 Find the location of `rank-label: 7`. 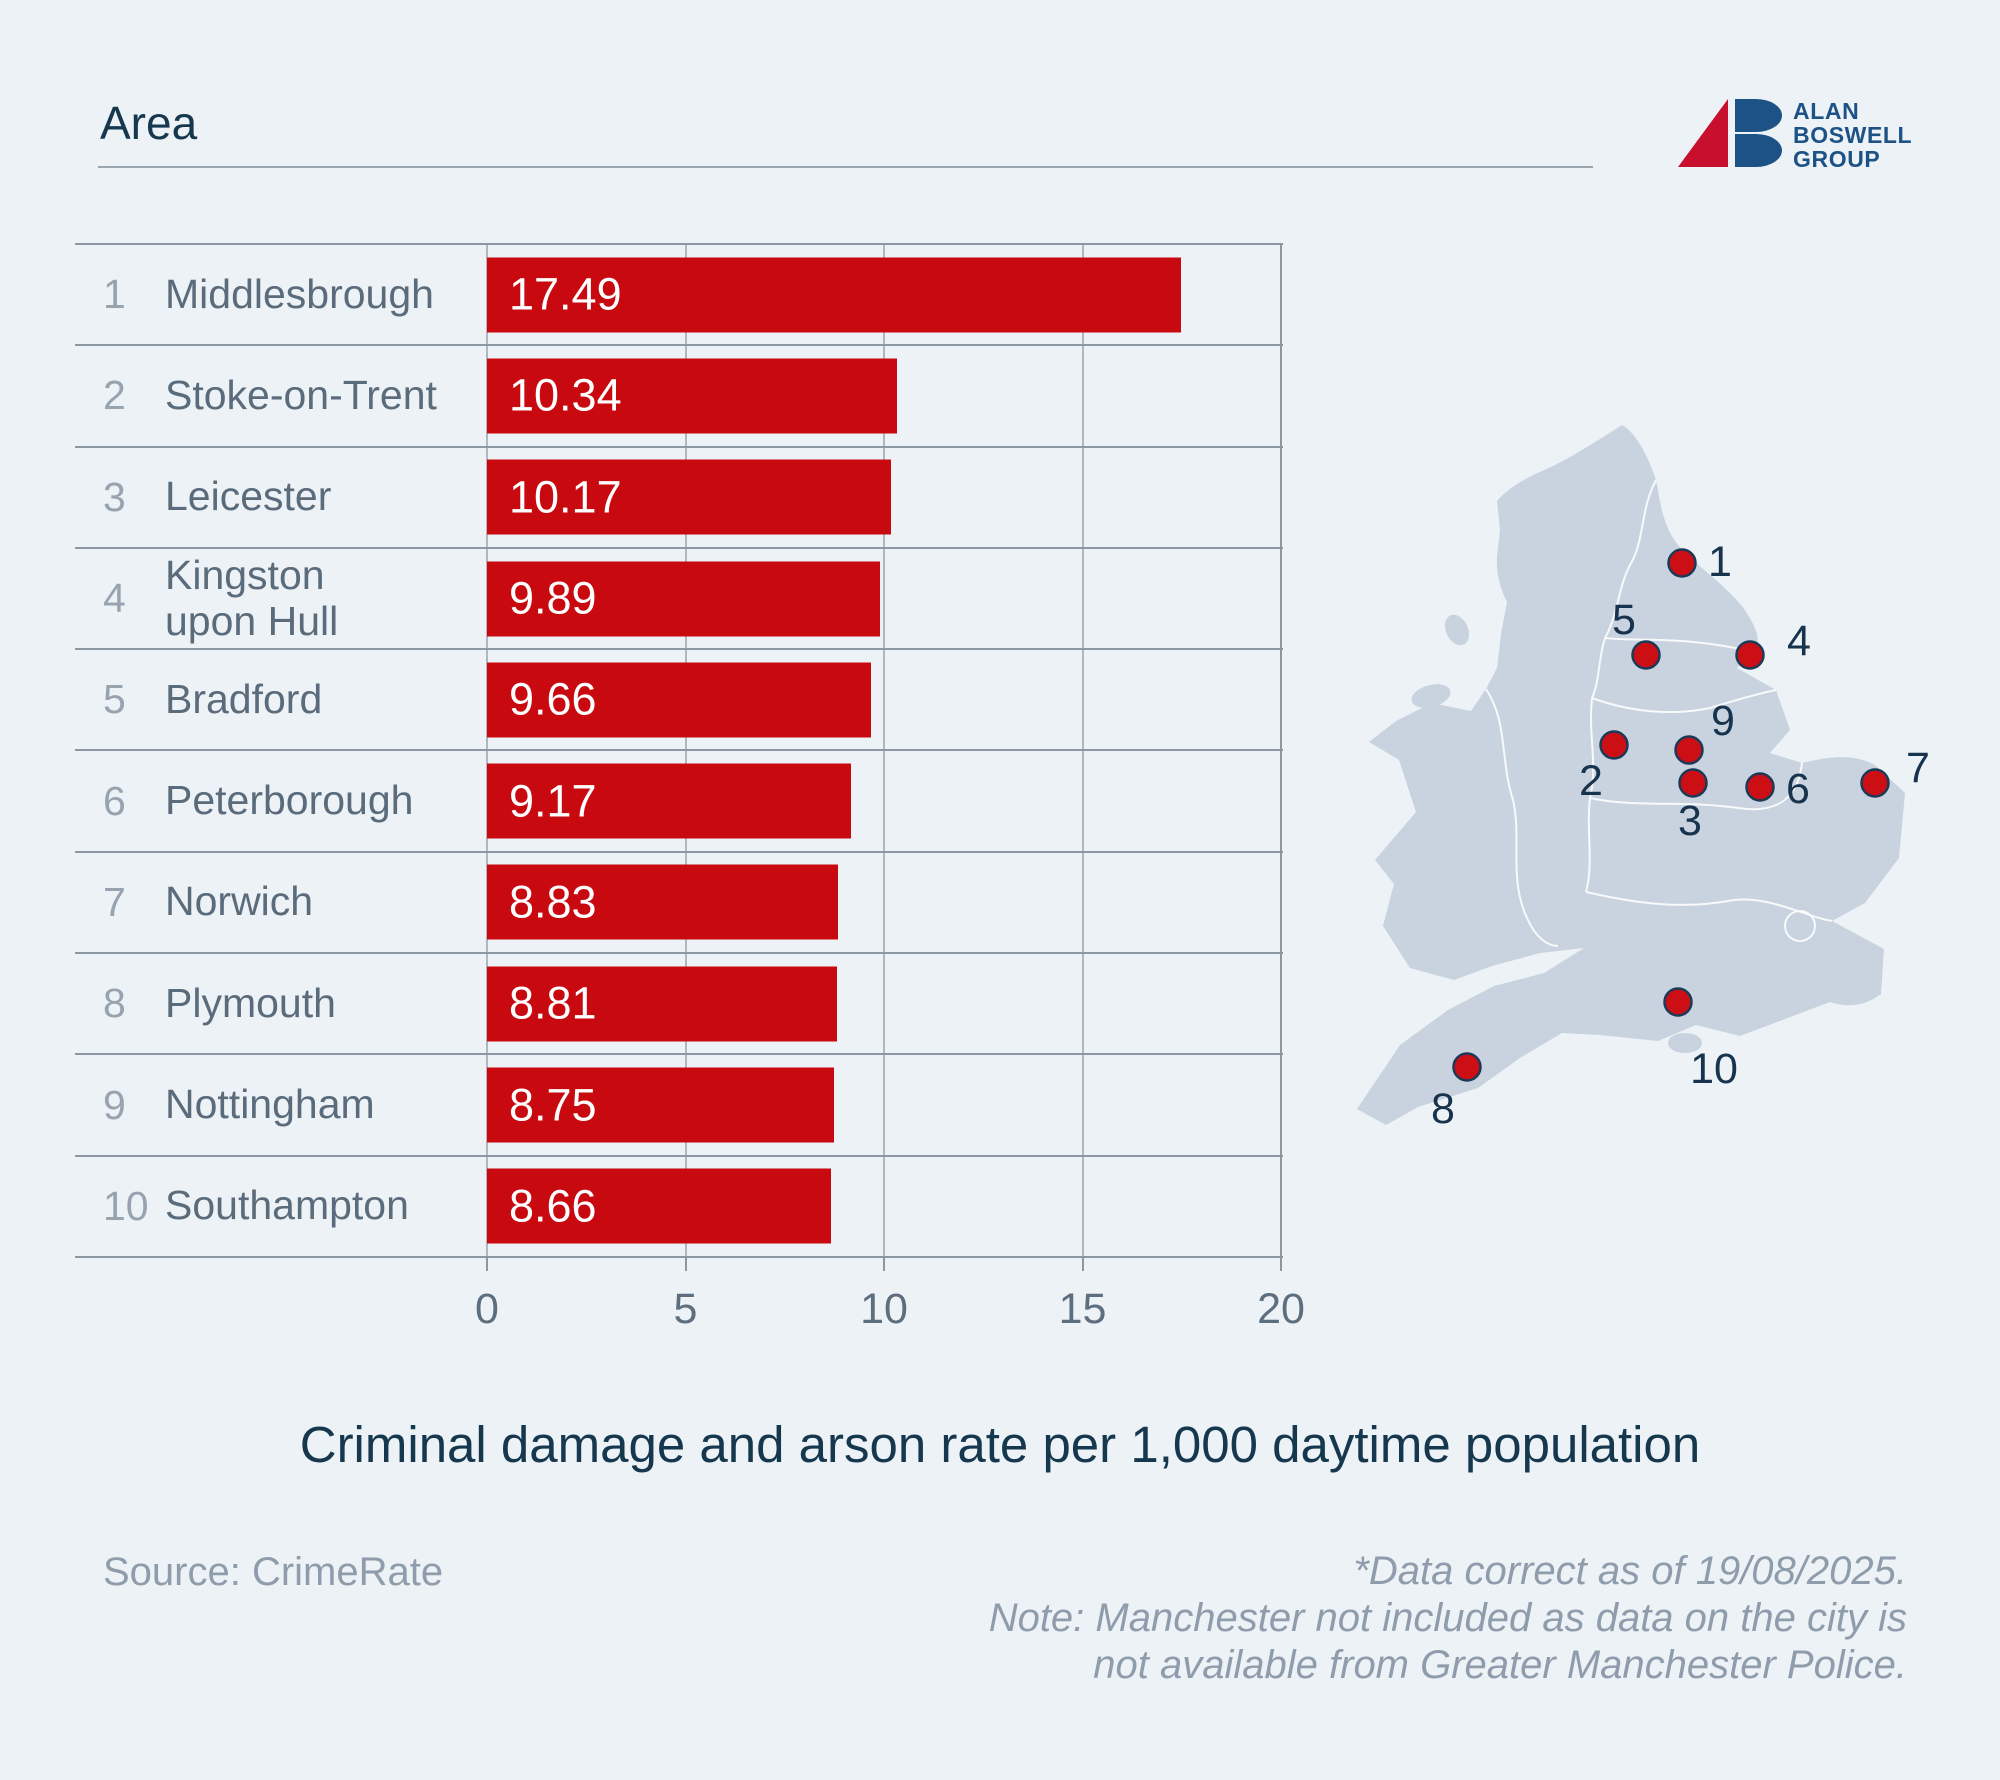

rank-label: 7 is located at coordinates (114, 901).